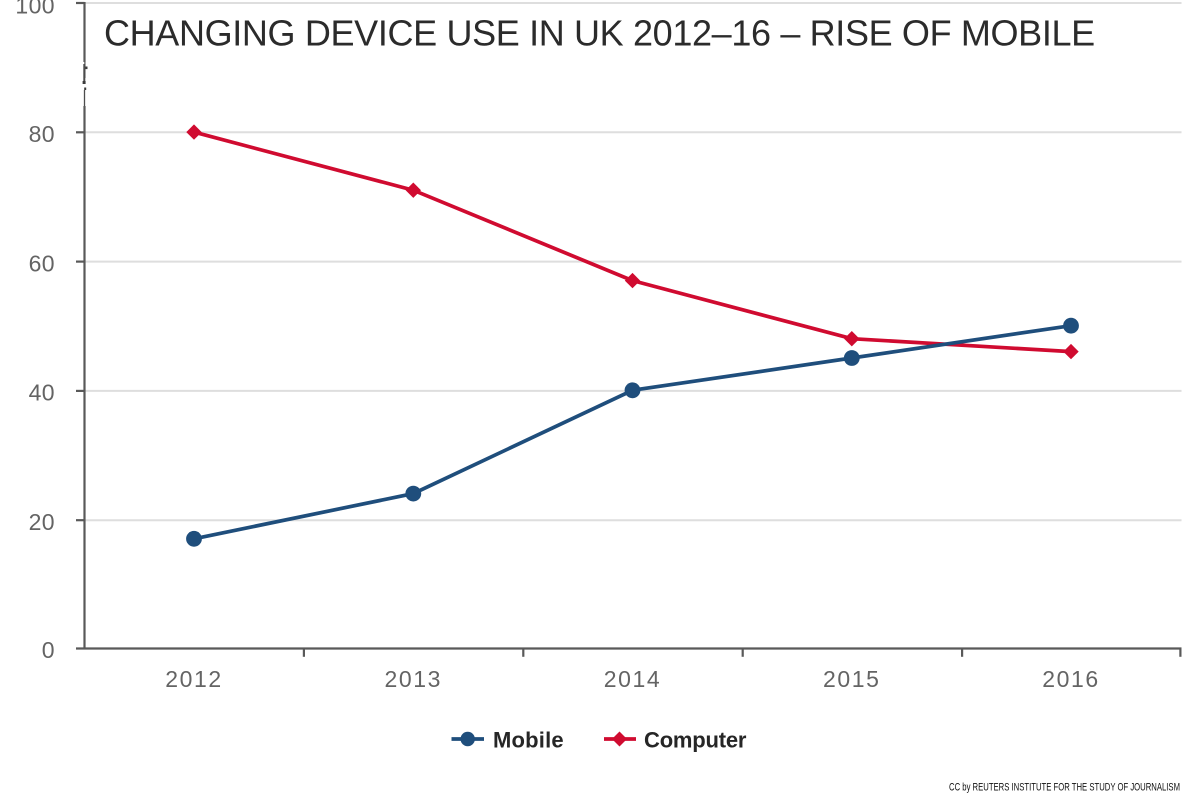 The image size is (1200, 805). I want to click on svg-text: 2016, so click(1071, 679).